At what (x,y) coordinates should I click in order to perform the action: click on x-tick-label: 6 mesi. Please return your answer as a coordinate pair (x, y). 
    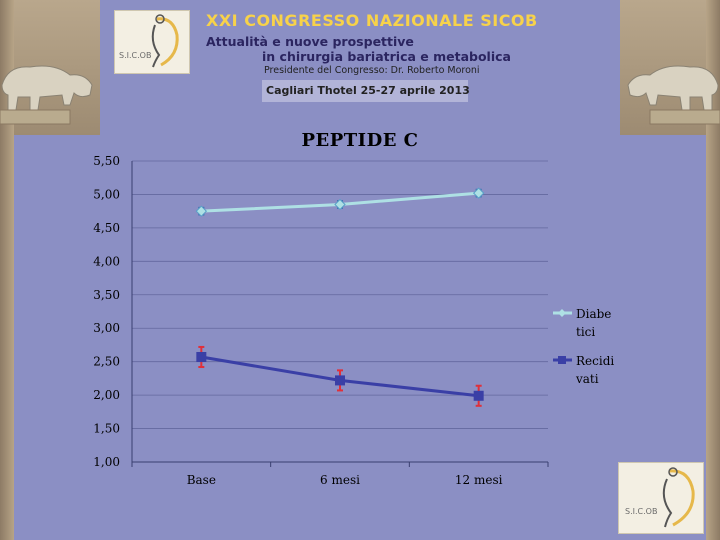
    Looking at the image, I should click on (340, 480).